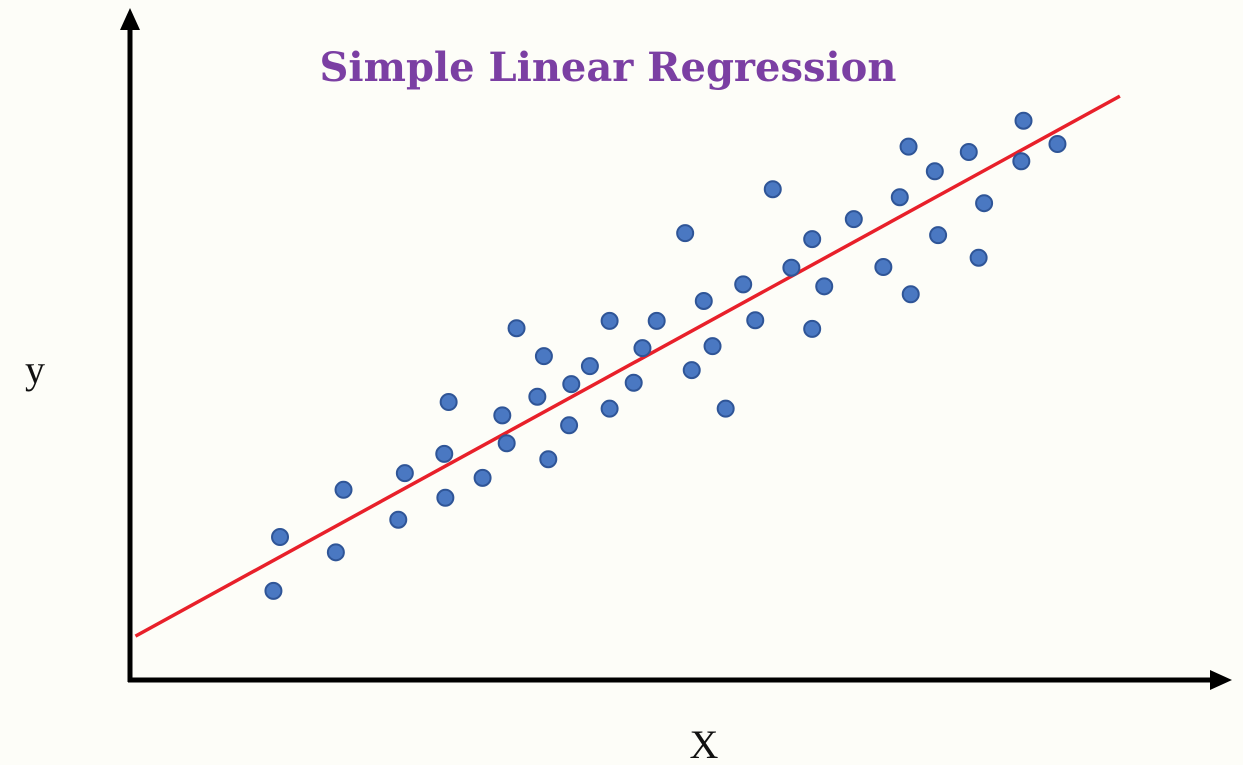 The image size is (1243, 765). What do you see at coordinates (704, 743) in the screenshot?
I see `x-axis-label: X` at bounding box center [704, 743].